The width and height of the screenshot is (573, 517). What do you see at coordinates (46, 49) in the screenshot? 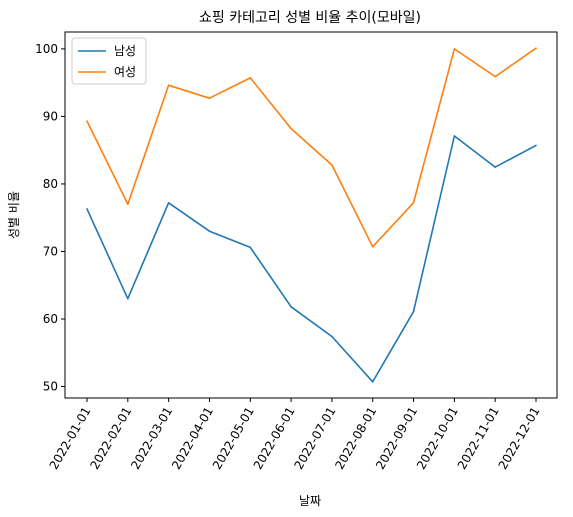
I see `y-tick-label: 100` at bounding box center [46, 49].